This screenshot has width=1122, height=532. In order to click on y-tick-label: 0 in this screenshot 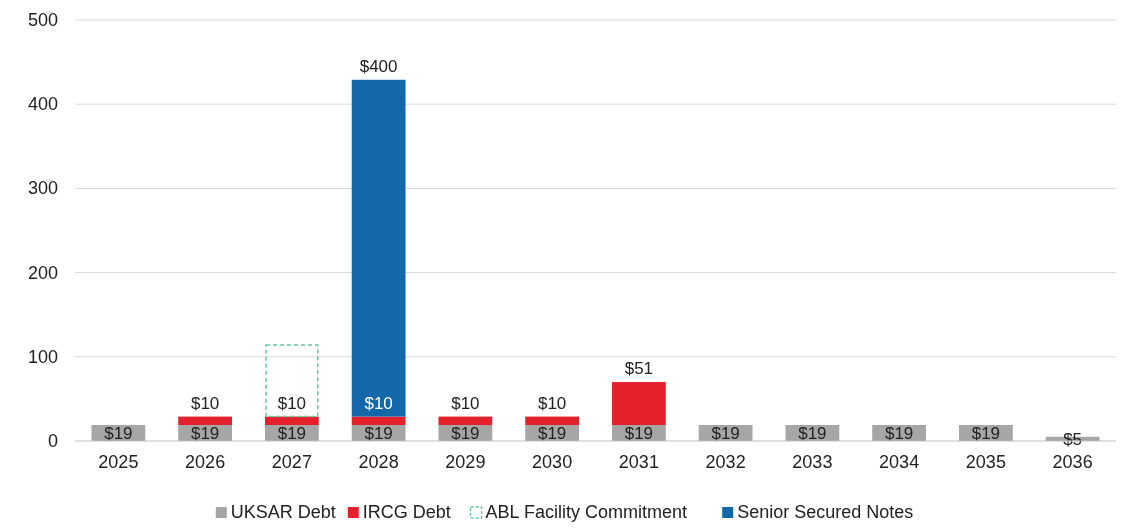, I will do `click(52, 441)`.